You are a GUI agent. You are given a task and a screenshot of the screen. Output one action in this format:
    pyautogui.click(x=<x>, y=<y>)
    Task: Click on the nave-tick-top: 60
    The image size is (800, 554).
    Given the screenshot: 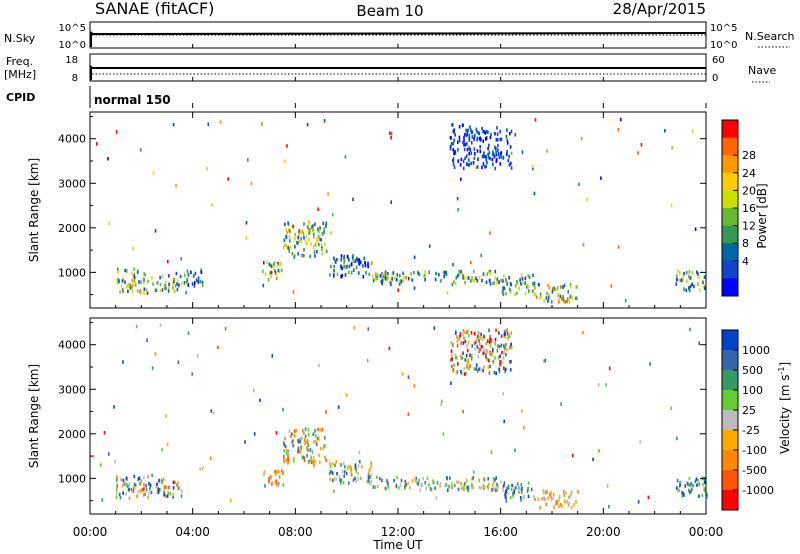 What is the action you would take?
    pyautogui.click(x=718, y=60)
    